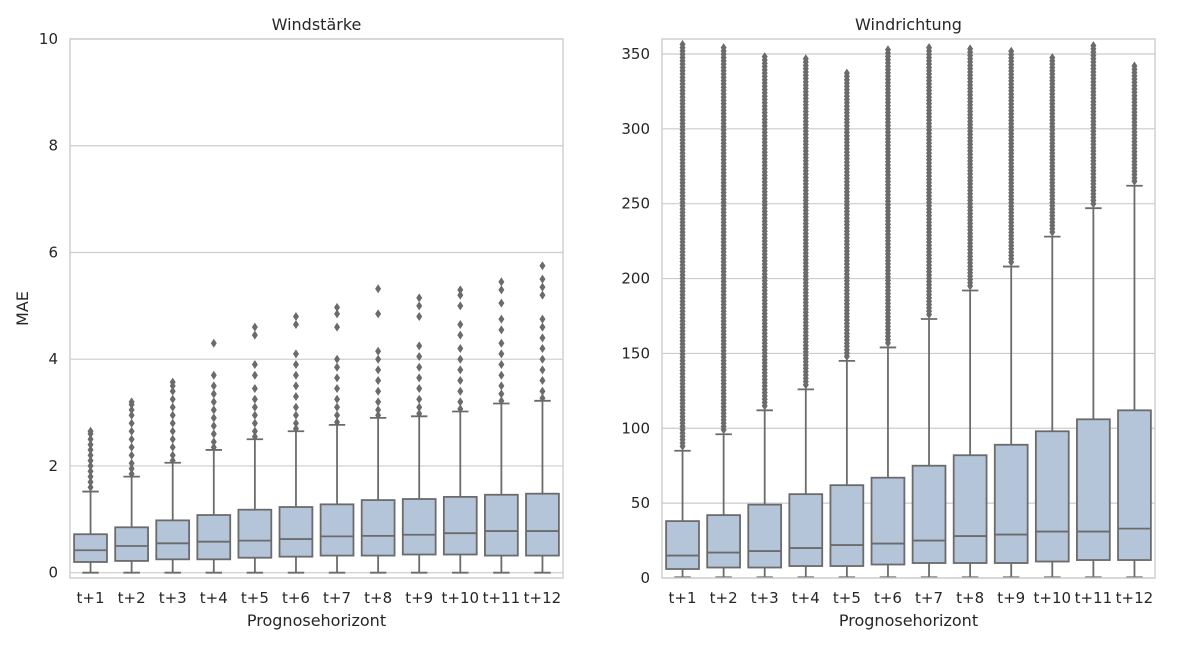  I want to click on box-t+3, so click(173, 475).